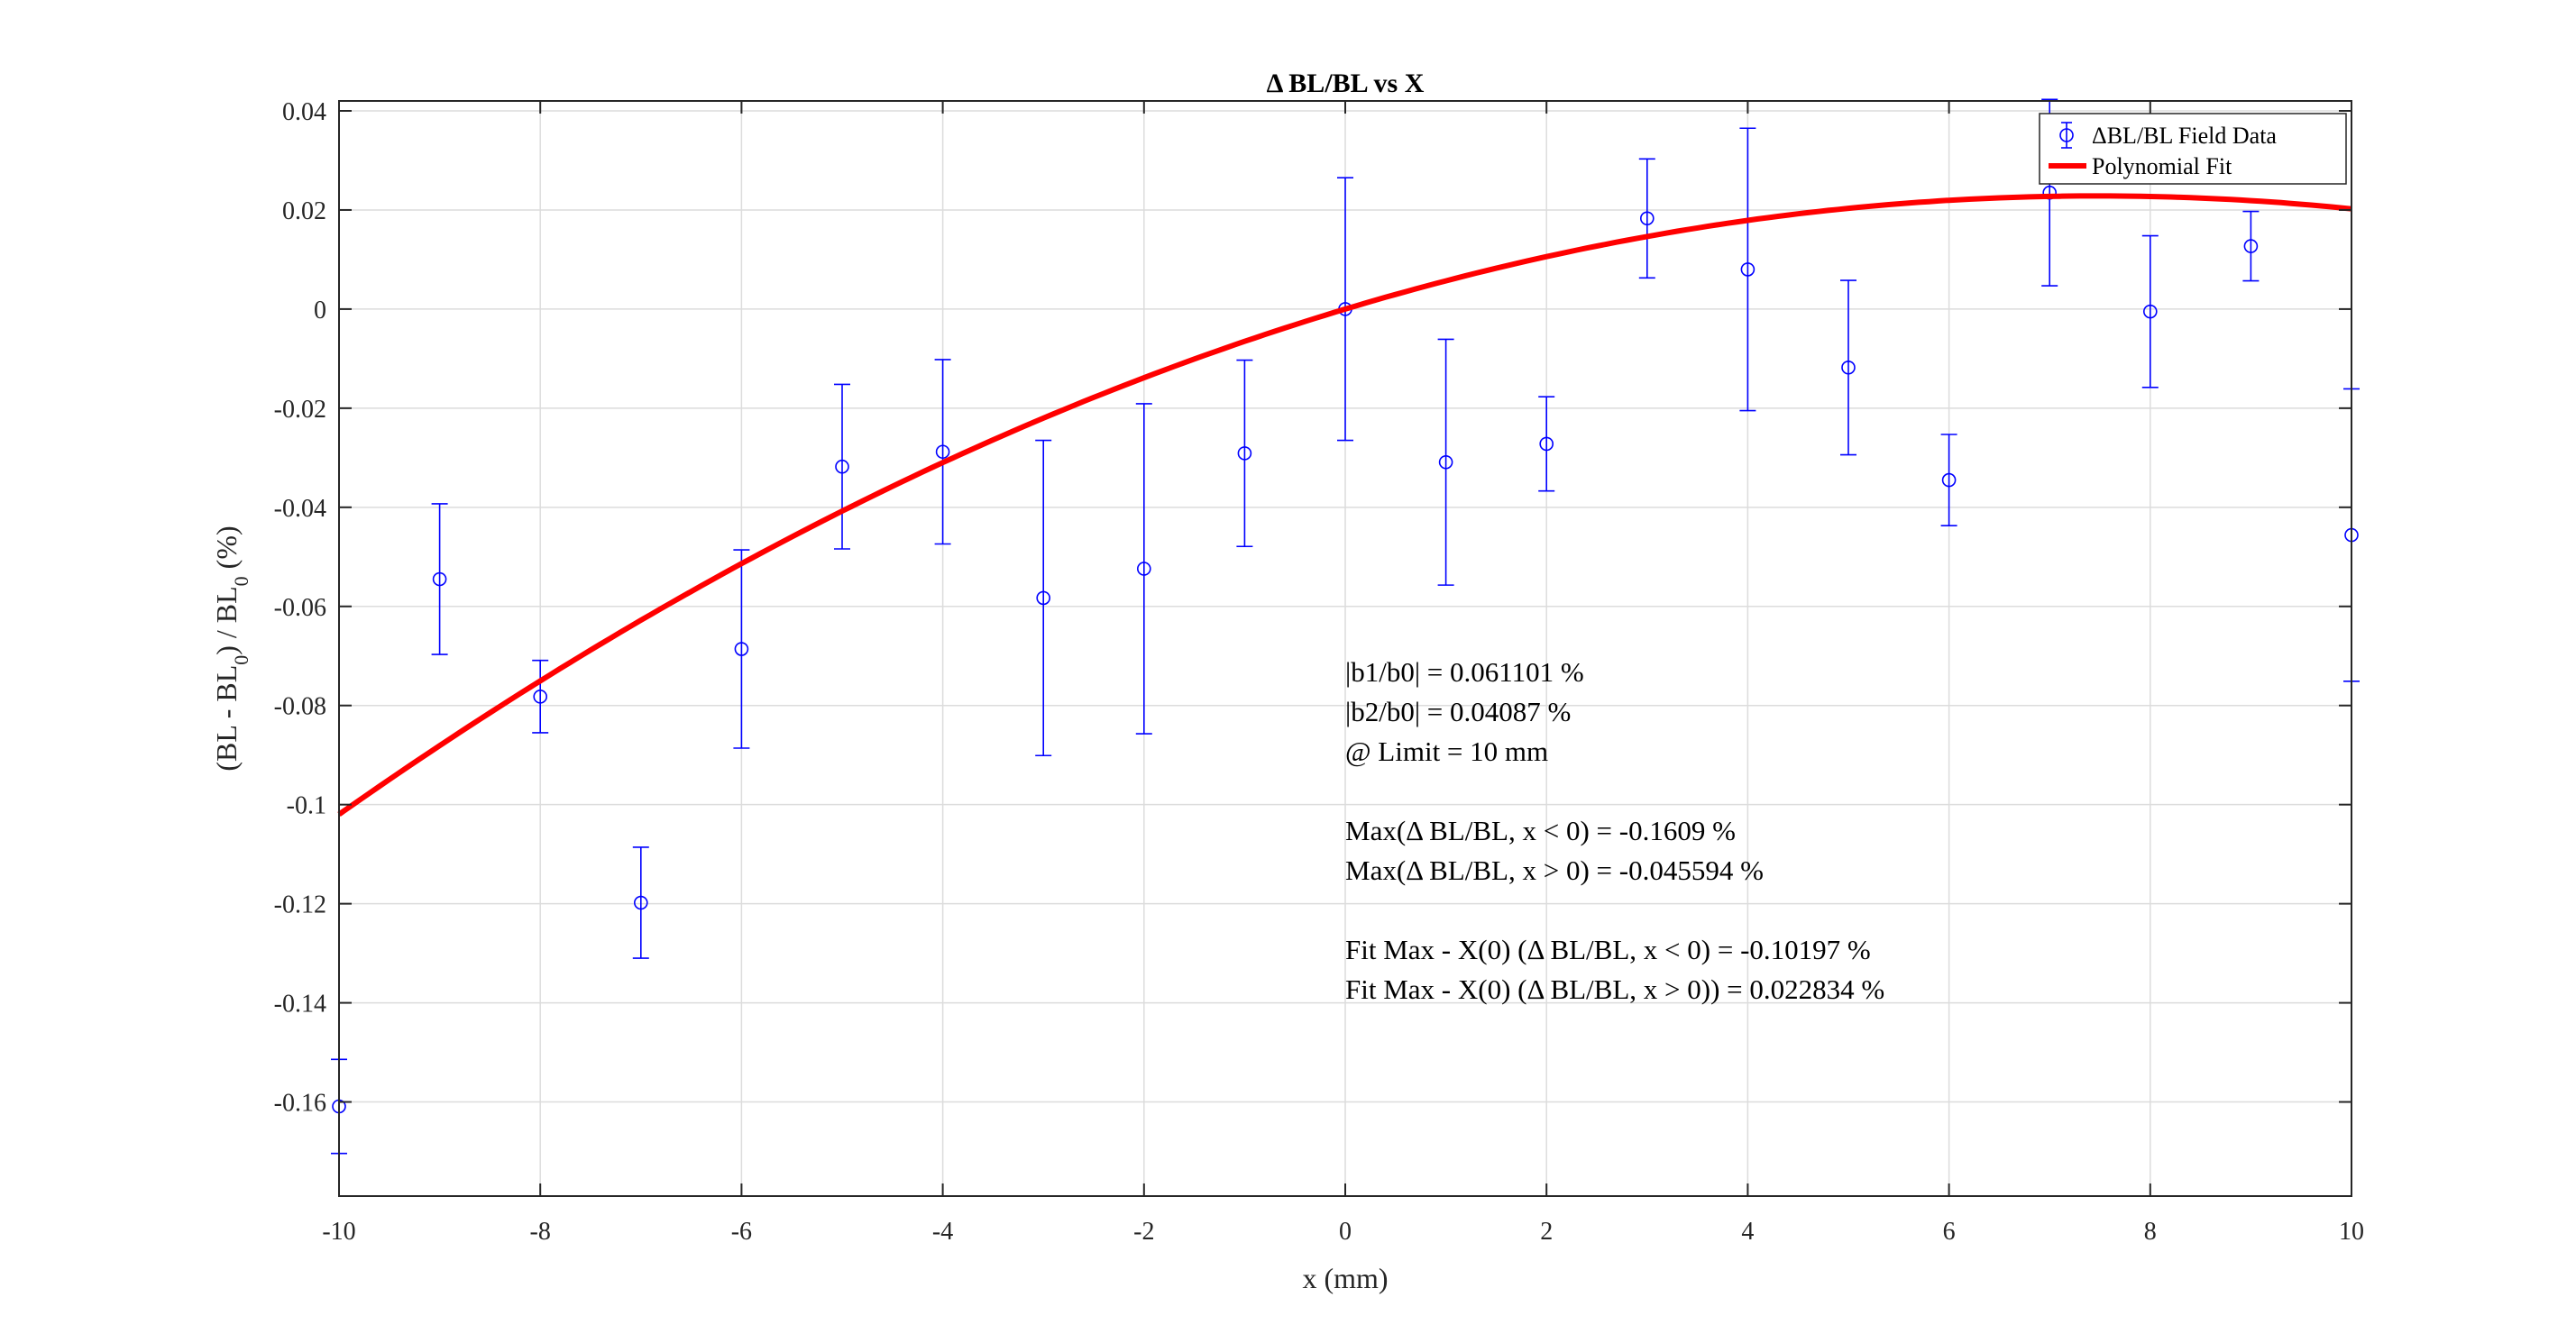 The image size is (2576, 1334). What do you see at coordinates (300, 410) in the screenshot?
I see `y-tick-label: -0.02` at bounding box center [300, 410].